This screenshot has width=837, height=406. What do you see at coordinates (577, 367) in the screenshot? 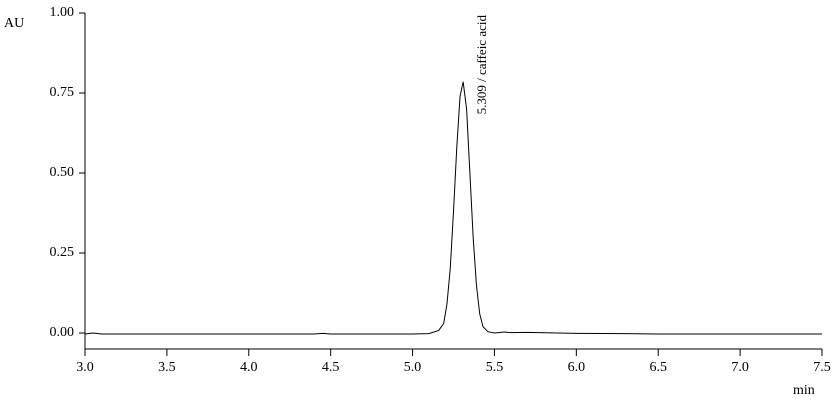
I see `x-tick-label: 6.0` at bounding box center [577, 367].